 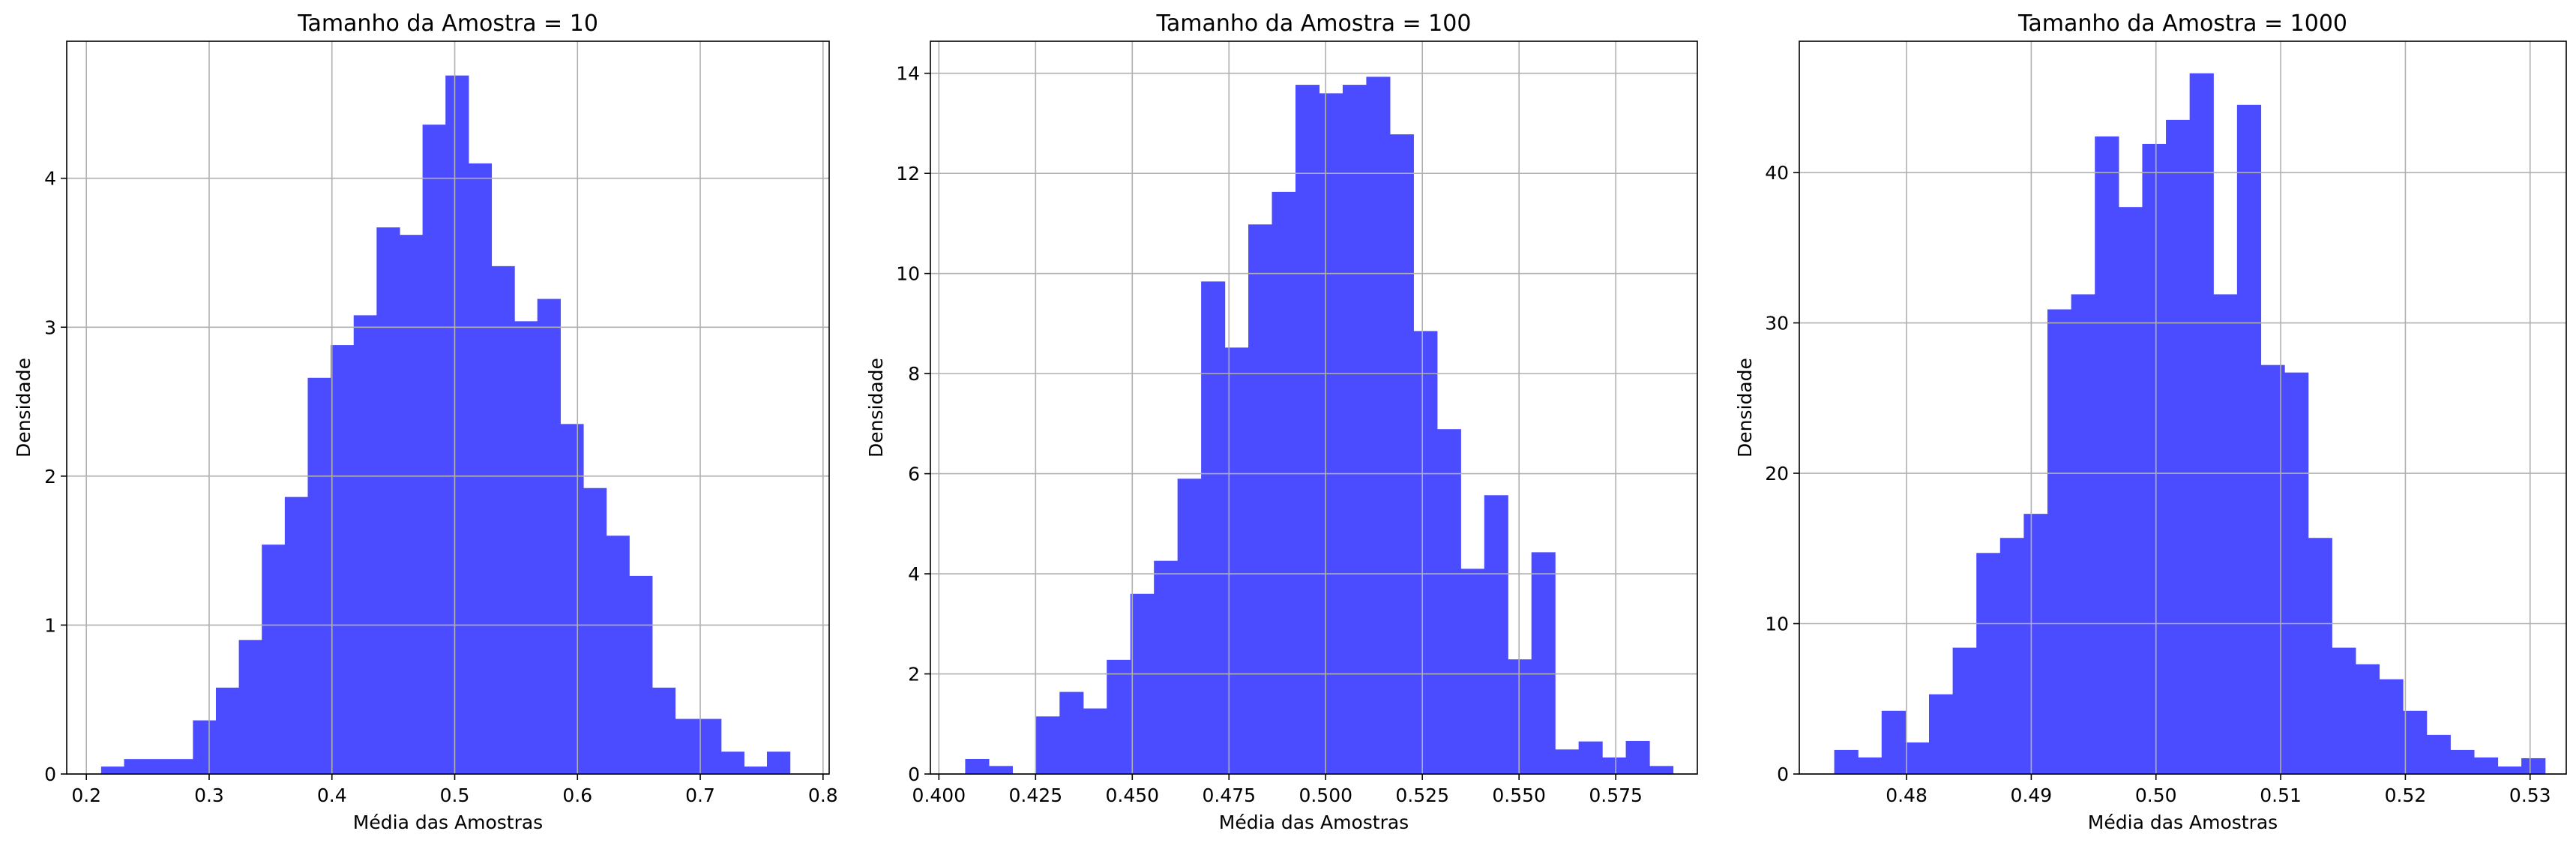 I want to click on x-tick-label: 0.50, so click(x=2156, y=795).